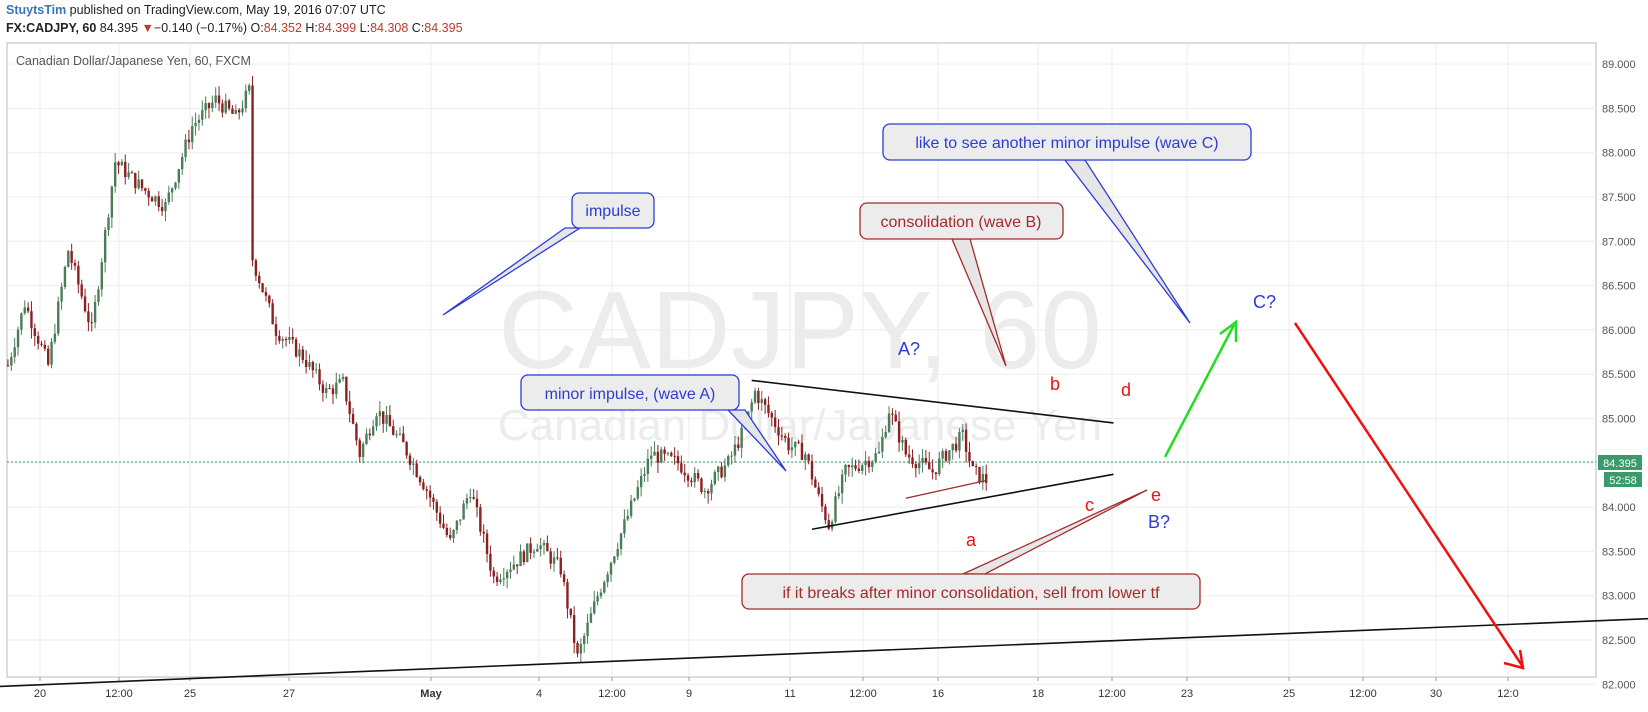 This screenshot has width=1648, height=712. I want to click on callout-wave-a: minor impulse, (wave A), so click(653, 423).